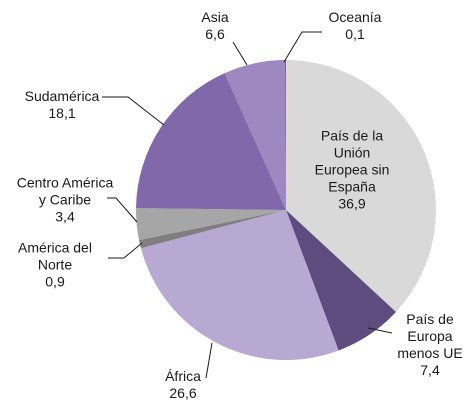 The width and height of the screenshot is (470, 409). What do you see at coordinates (355, 34) in the screenshot?
I see `value-label: 0,1` at bounding box center [355, 34].